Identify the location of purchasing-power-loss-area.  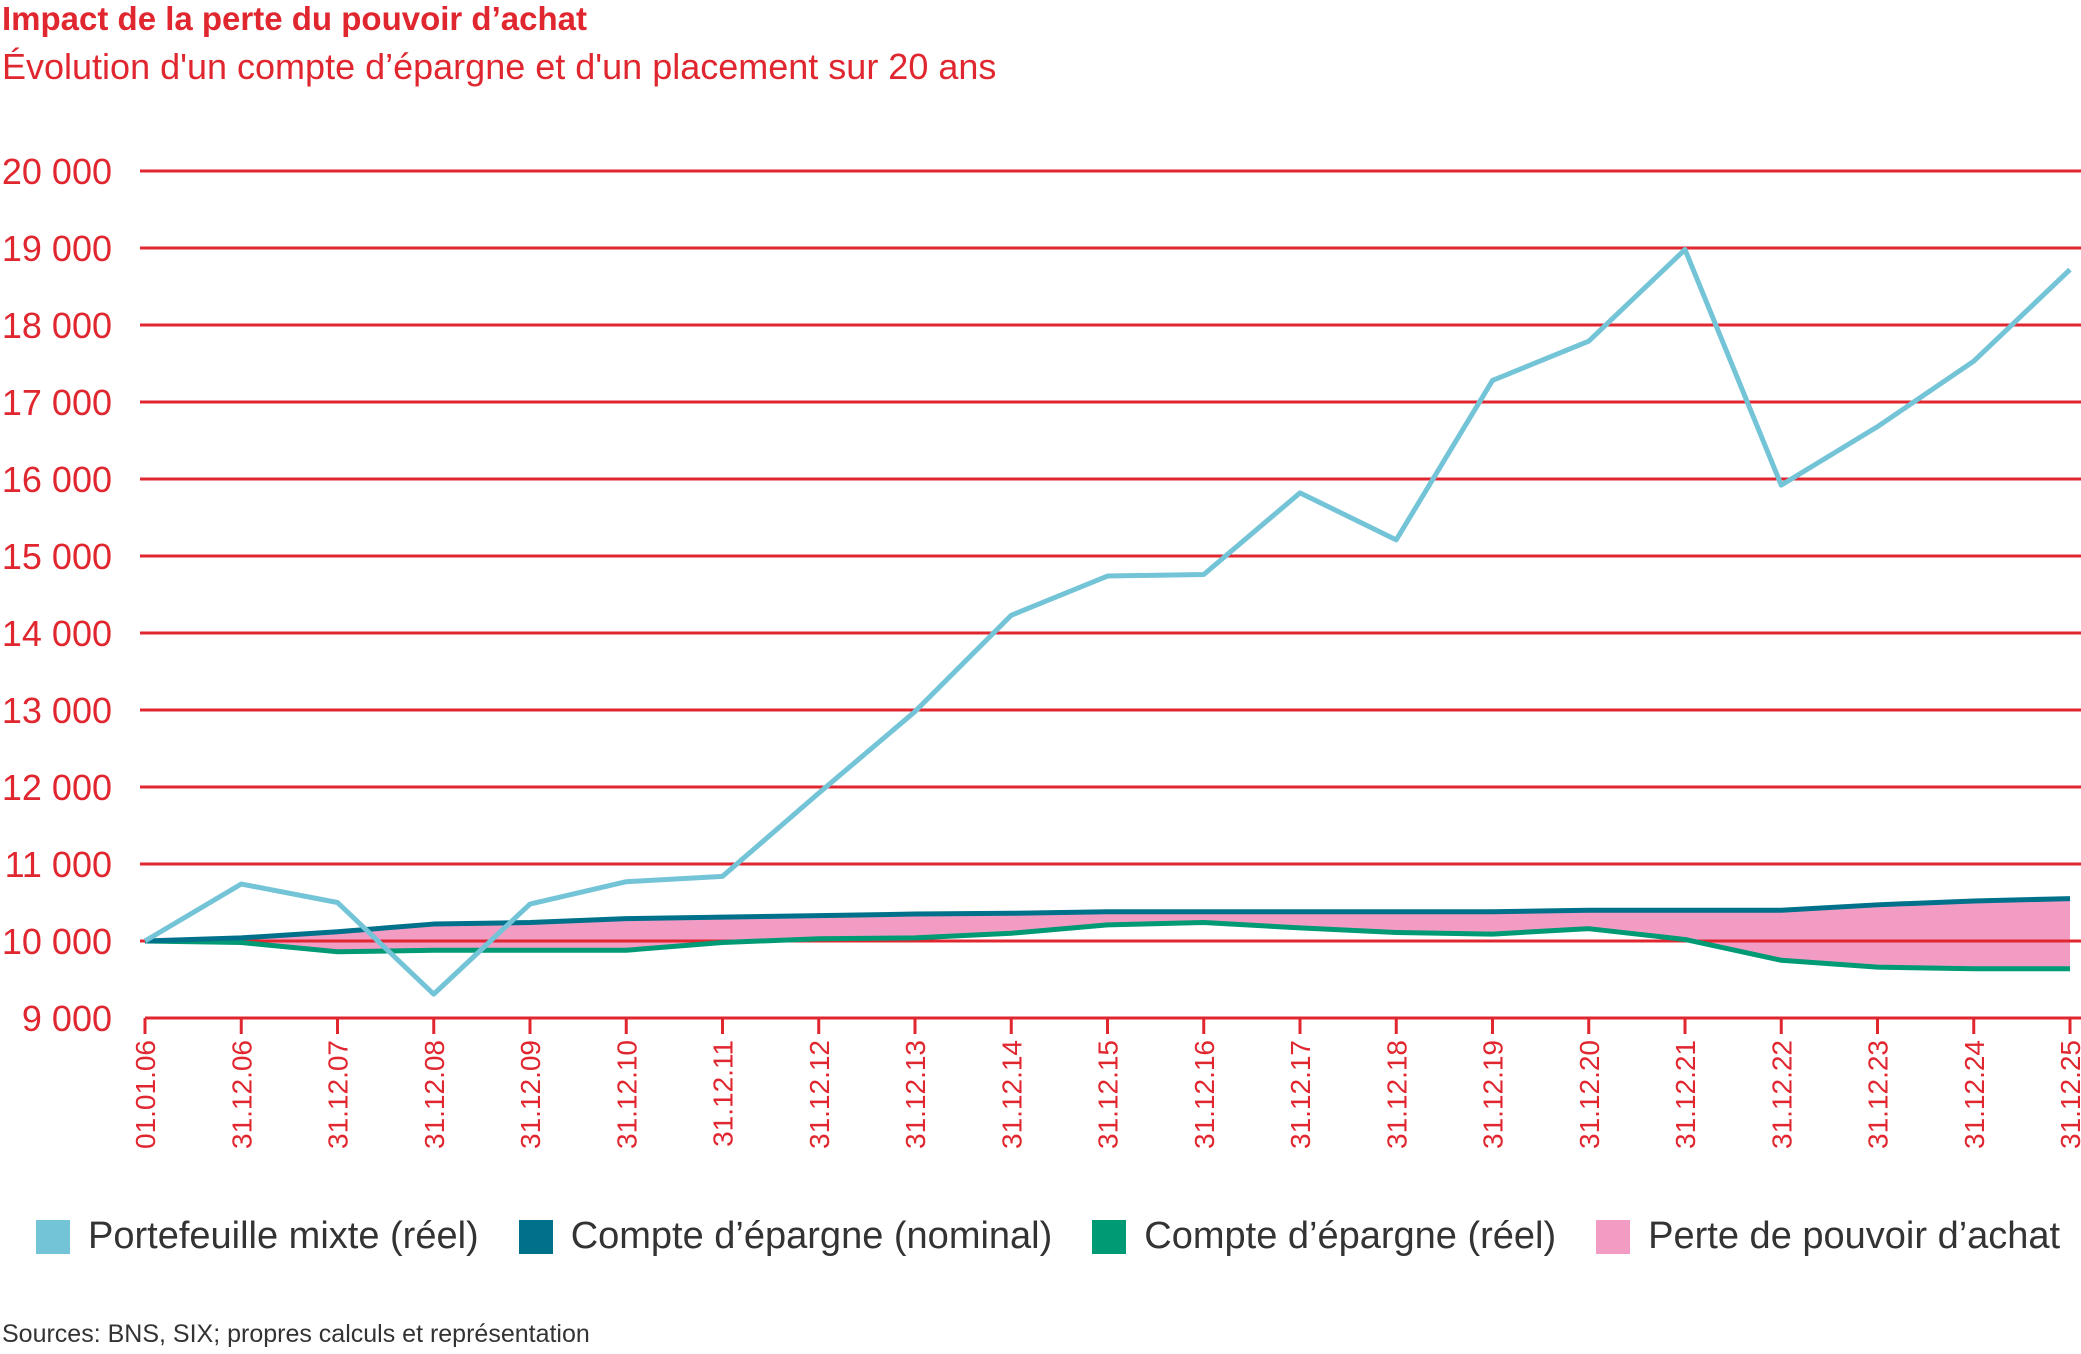
(1107, 933).